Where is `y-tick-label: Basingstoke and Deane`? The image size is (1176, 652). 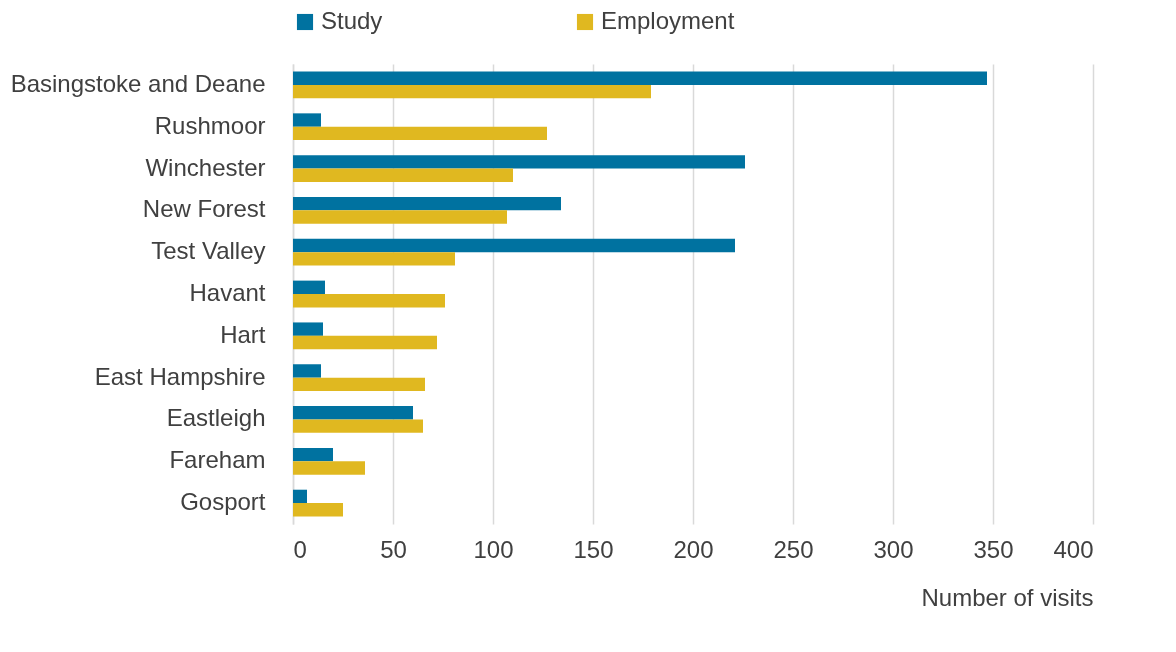 y-tick-label: Basingstoke and Deane is located at coordinates (138, 83).